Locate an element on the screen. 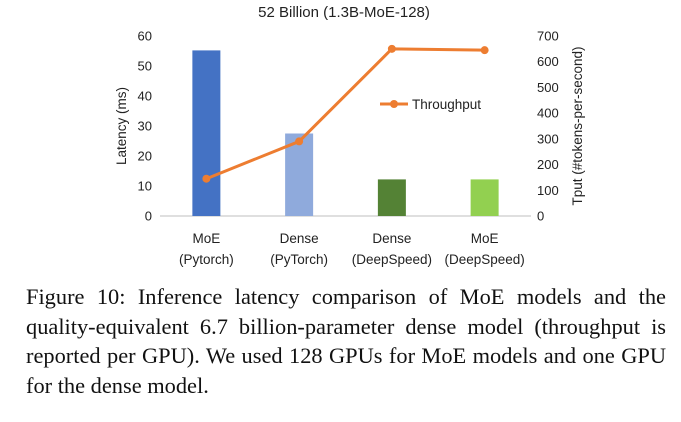  right-tick-label: 700 is located at coordinates (548, 36).